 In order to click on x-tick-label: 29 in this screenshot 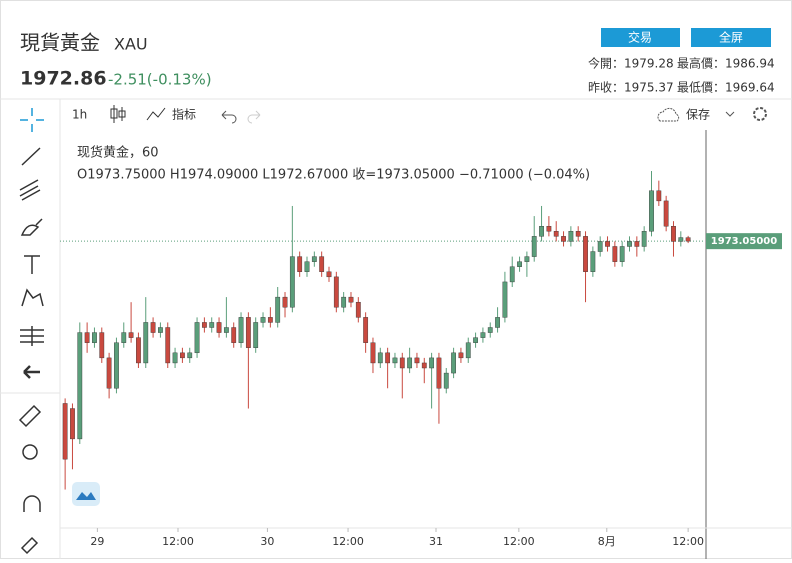, I will do `click(97, 541)`.